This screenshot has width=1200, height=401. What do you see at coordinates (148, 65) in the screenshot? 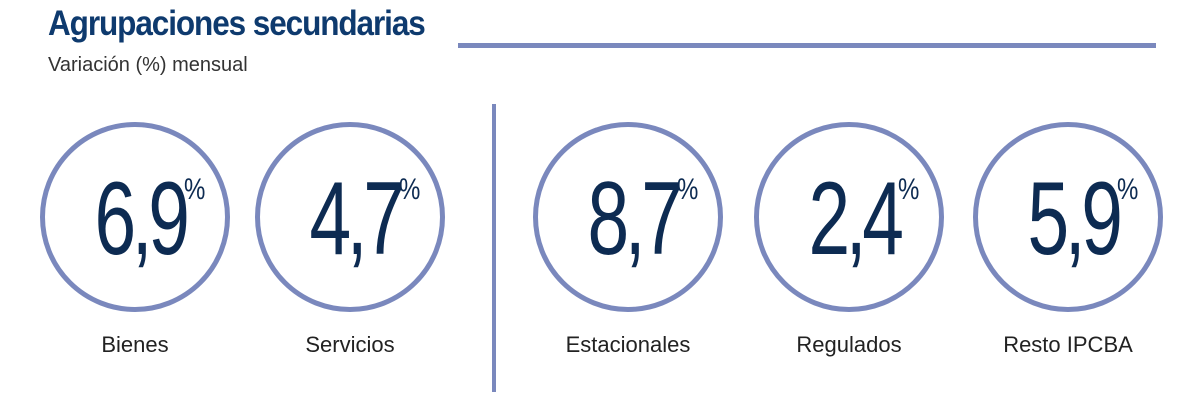
I see `chart-subtitle: Variación (%) mensual` at bounding box center [148, 65].